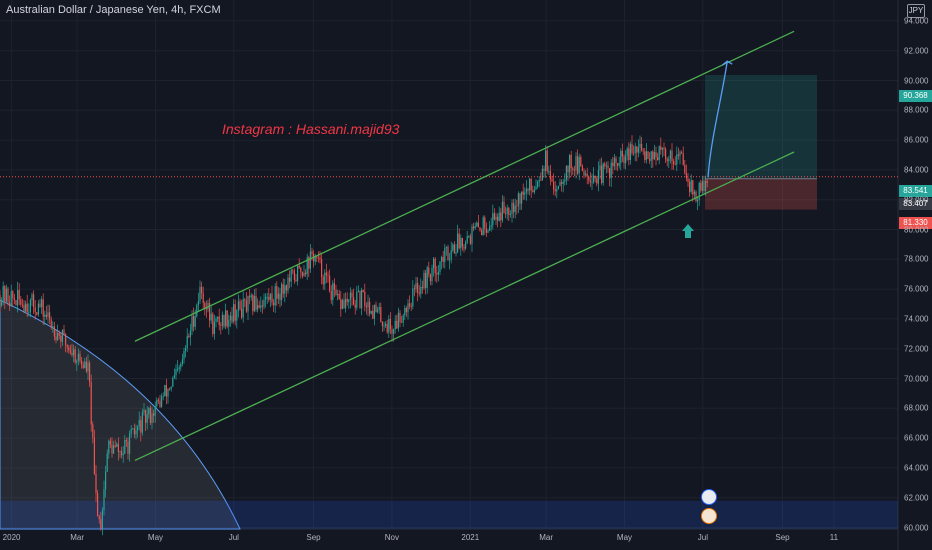  Describe the element at coordinates (546, 537) in the screenshot. I see `time-tick-label: Mar` at that location.